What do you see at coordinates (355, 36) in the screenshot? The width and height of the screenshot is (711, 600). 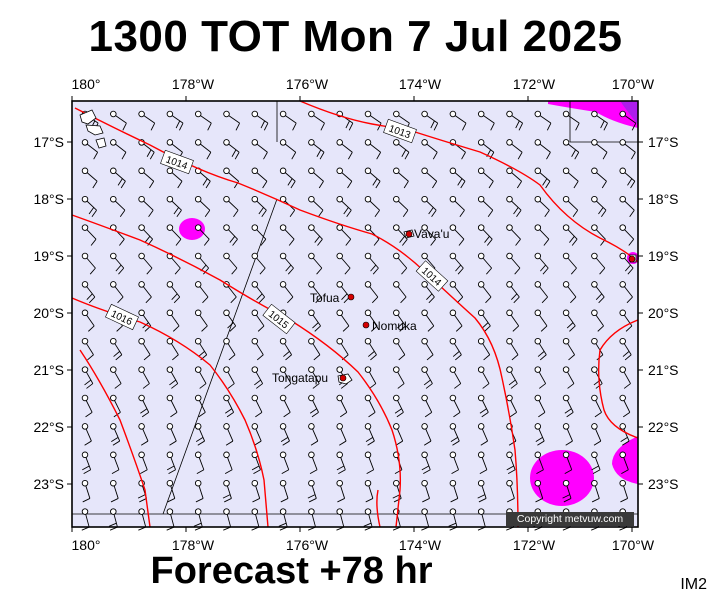 I see `chart-title: 1300 TOT Mon 7 Jul 2025` at bounding box center [355, 36].